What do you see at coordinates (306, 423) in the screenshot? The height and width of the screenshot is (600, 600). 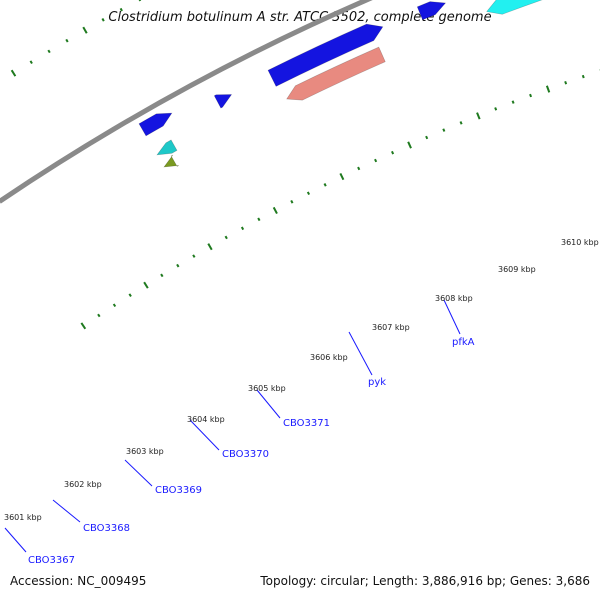 I see `gene-label-cbo3371: CBO3371` at bounding box center [306, 423].